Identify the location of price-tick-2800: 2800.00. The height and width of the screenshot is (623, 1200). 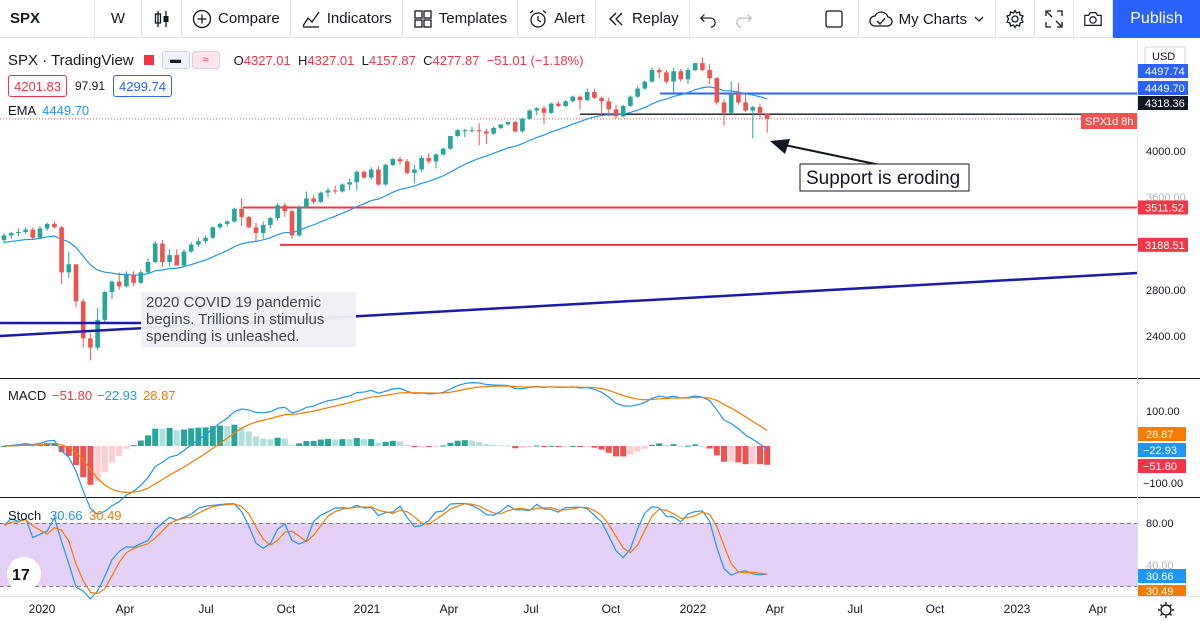
(1166, 291).